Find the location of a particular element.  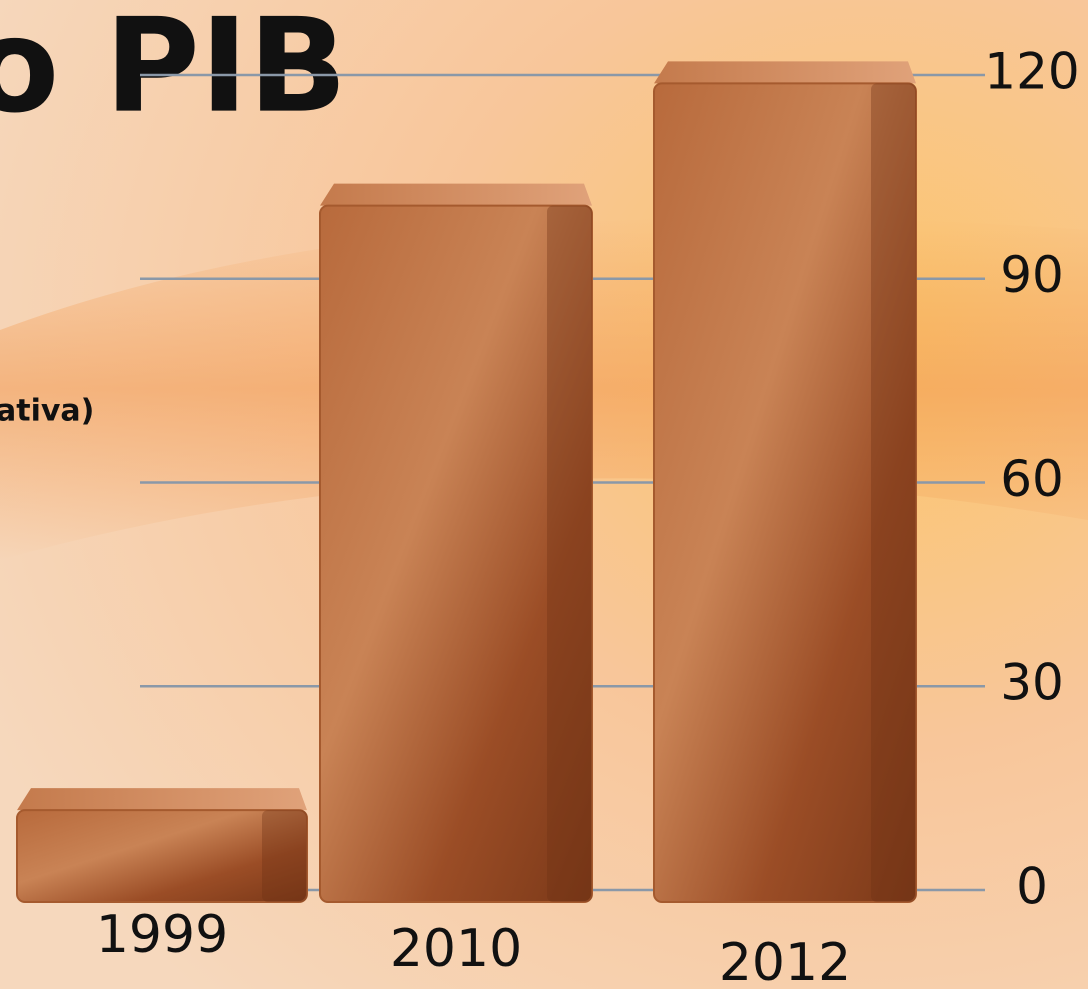

x-tick-label: 2010 is located at coordinates (456, 949).